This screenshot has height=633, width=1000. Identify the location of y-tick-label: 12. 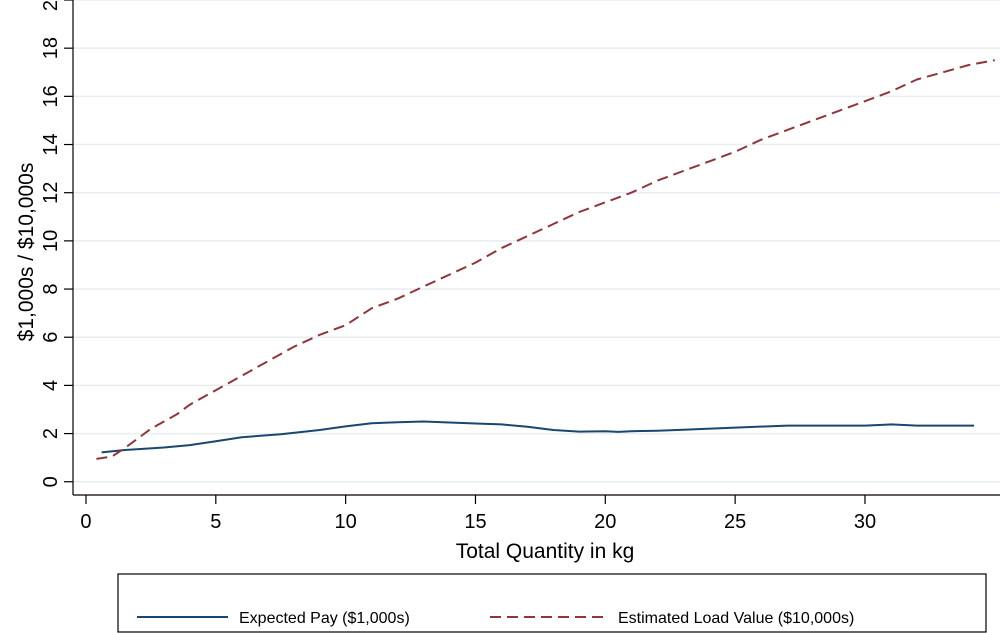
(51, 193).